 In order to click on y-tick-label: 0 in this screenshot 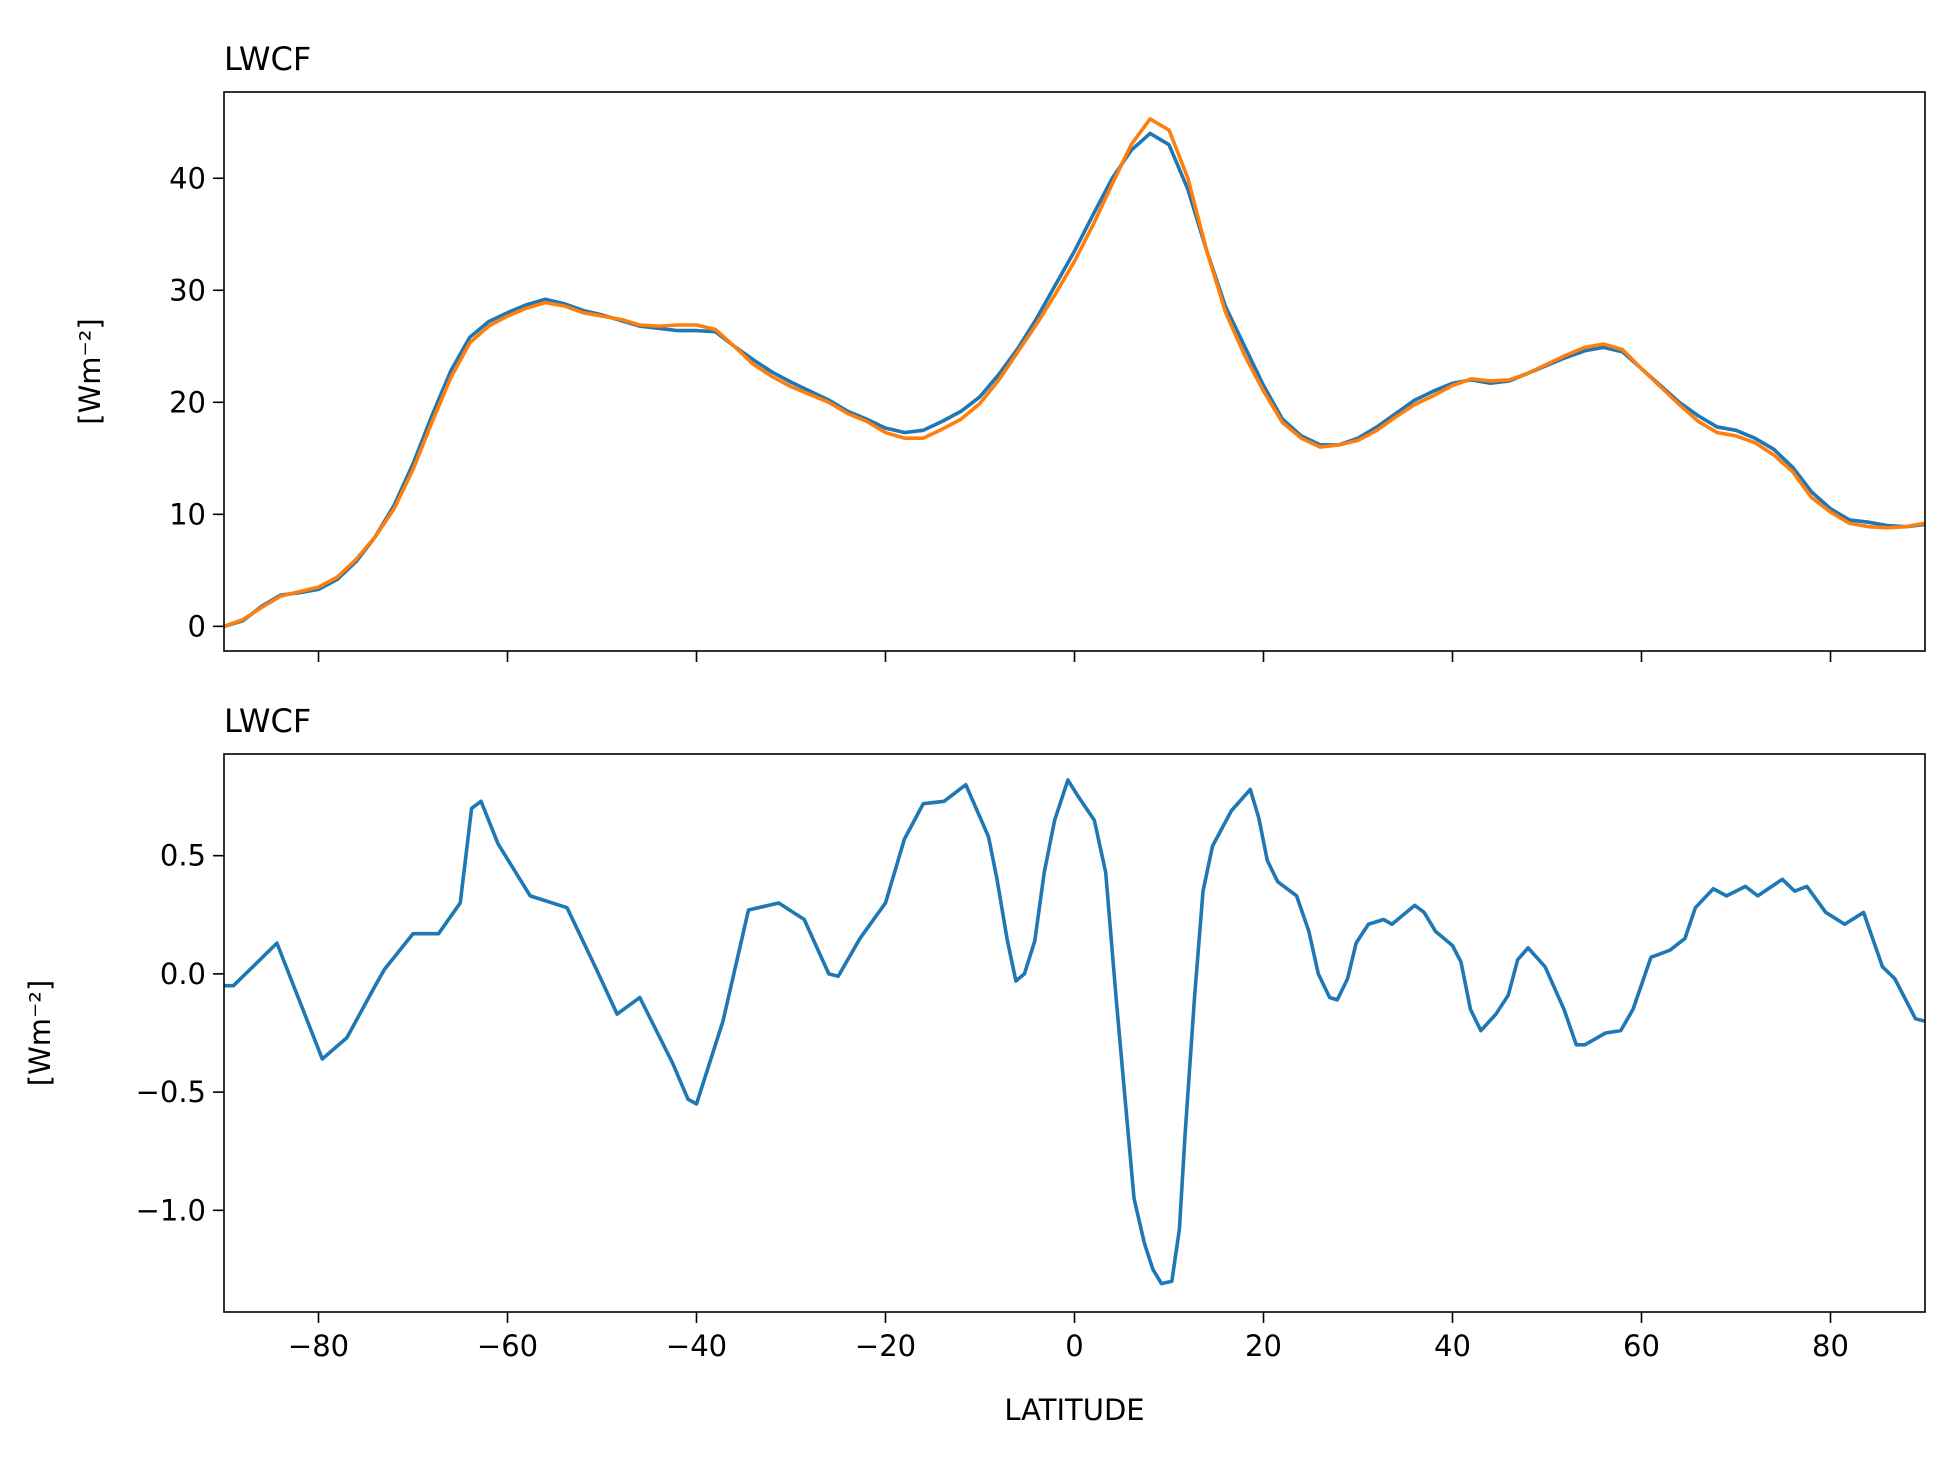, I will do `click(197, 626)`.